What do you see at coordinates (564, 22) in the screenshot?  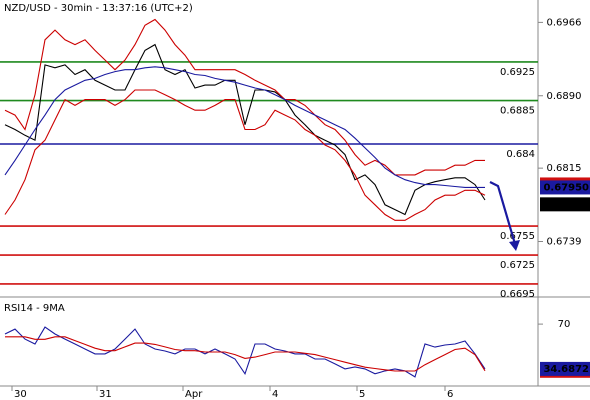 I see `y-tick-label: 0.6966` at bounding box center [564, 22].